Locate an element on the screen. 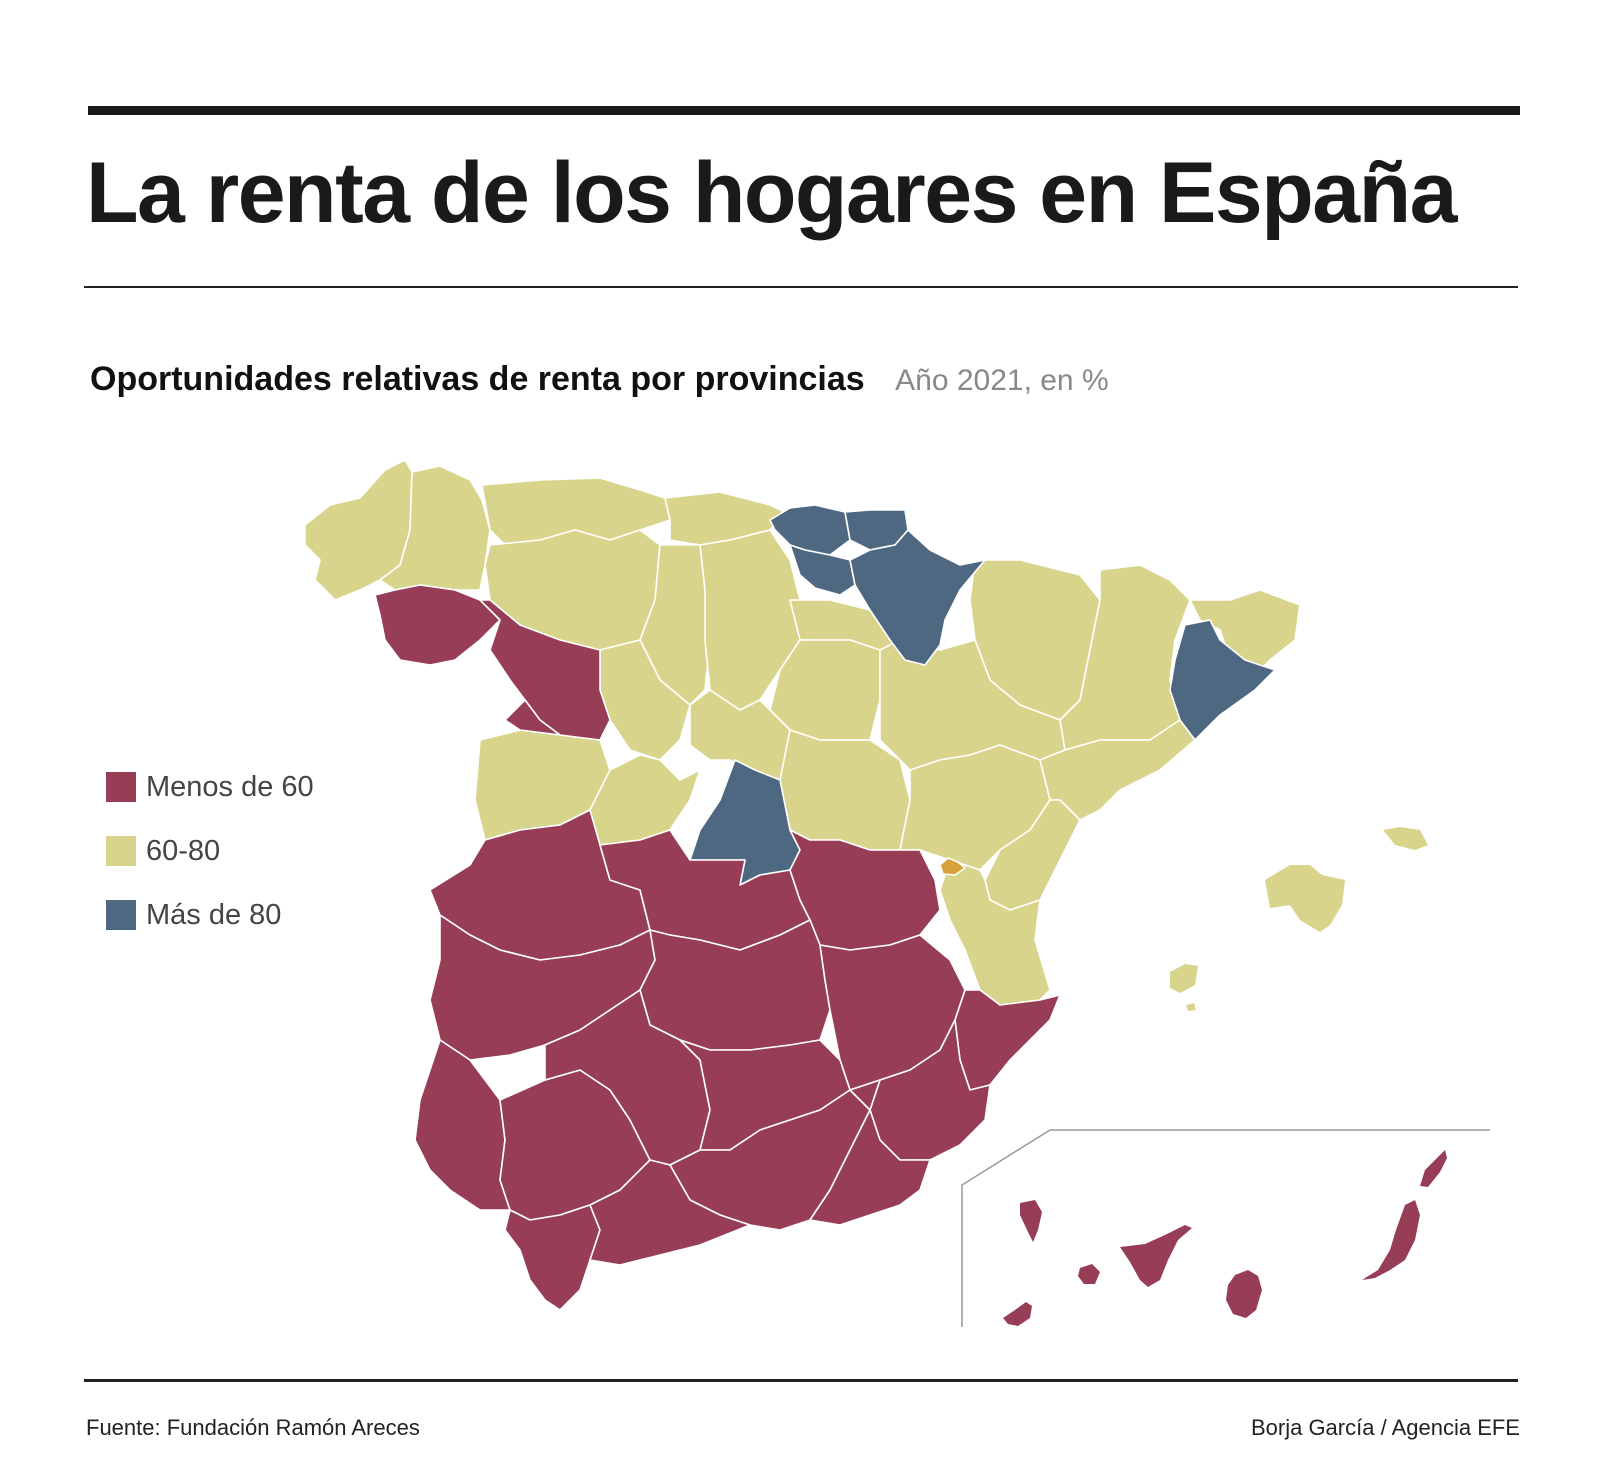 The image size is (1600, 1467). province-cadiz is located at coordinates (552, 1257).